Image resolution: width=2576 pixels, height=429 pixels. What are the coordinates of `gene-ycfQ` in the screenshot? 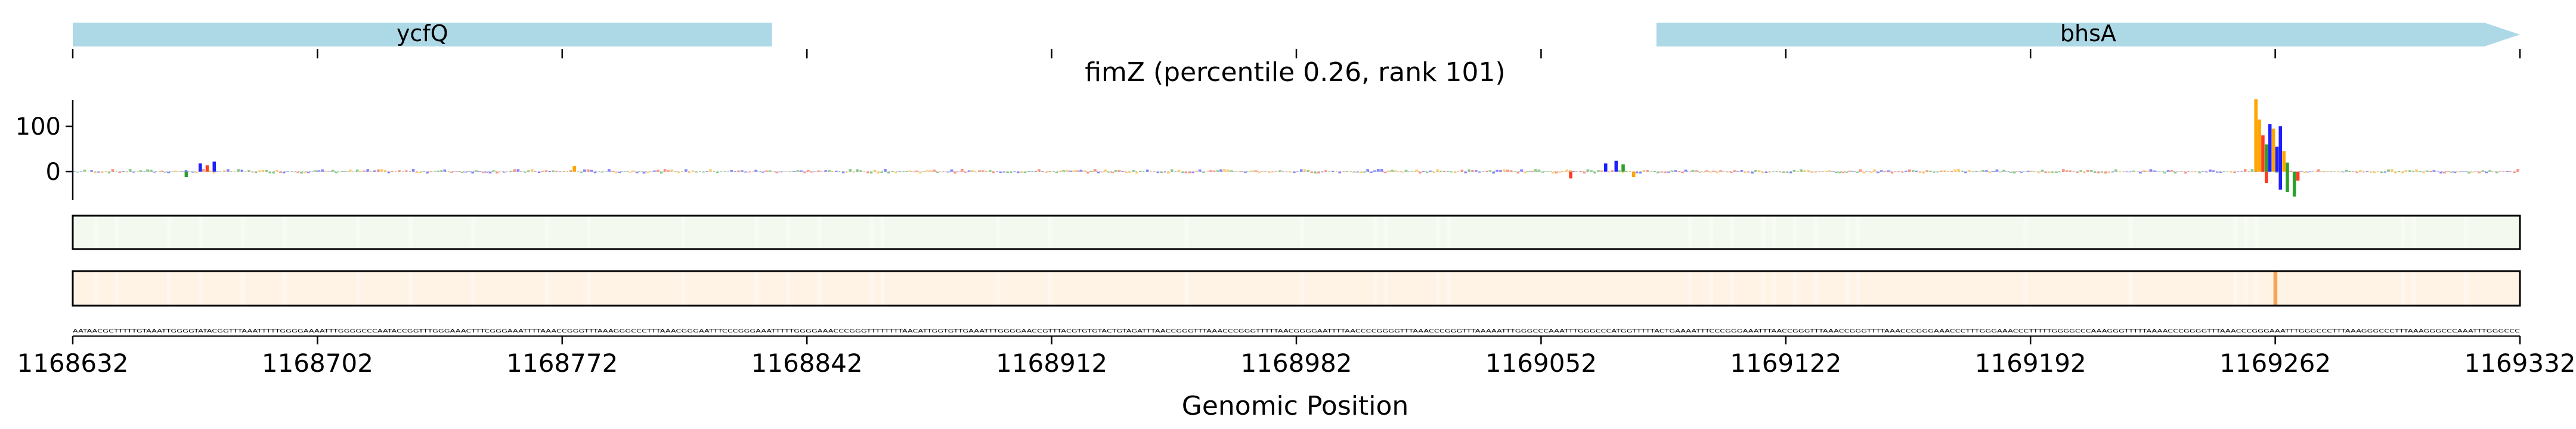 It's located at (423, 34).